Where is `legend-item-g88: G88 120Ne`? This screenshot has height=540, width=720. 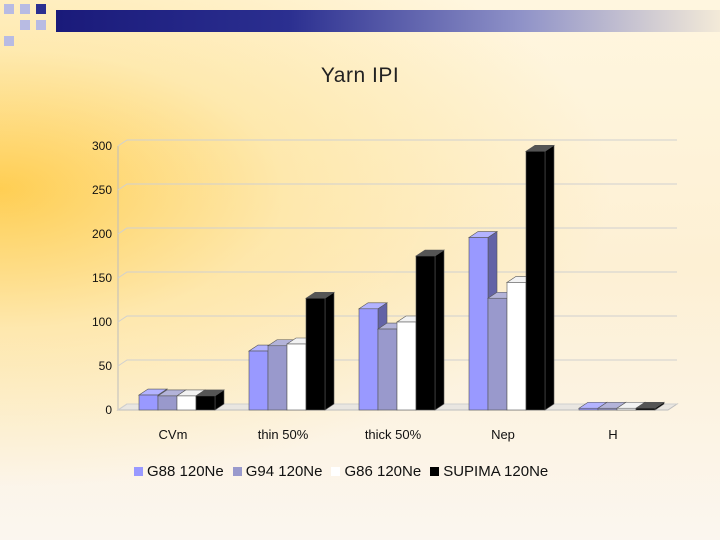 legend-item-g88: G88 120Ne is located at coordinates (179, 471).